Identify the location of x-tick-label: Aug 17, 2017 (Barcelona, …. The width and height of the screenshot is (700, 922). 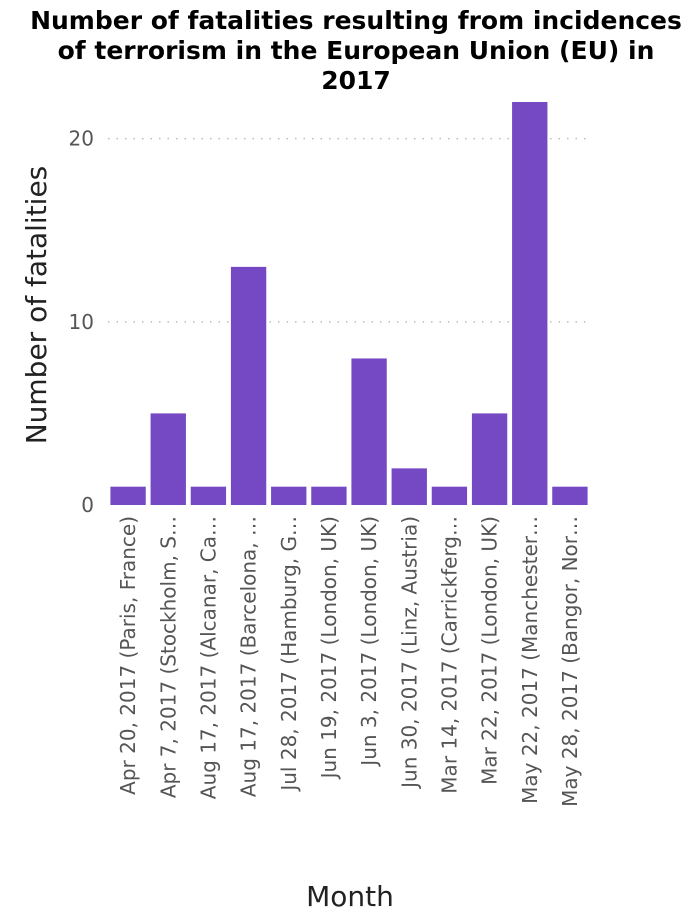
(249, 656).